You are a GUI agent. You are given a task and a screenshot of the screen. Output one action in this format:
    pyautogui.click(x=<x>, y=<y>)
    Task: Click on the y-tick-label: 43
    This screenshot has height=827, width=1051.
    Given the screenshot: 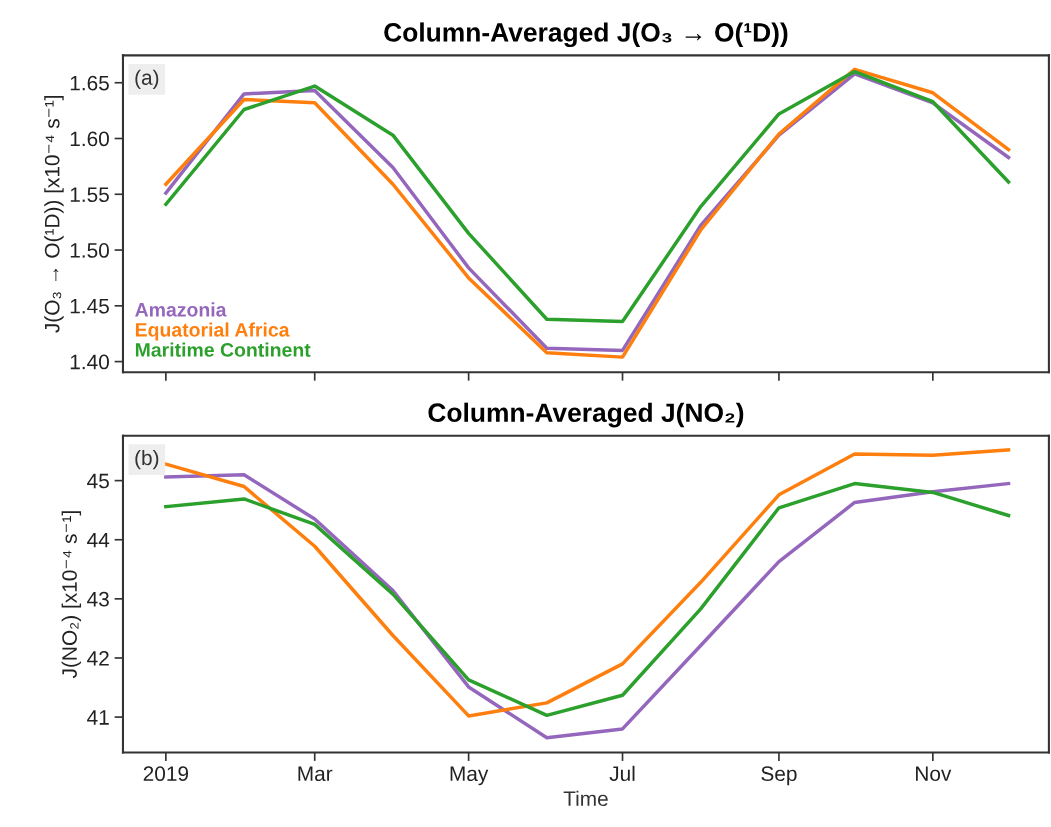 What is the action you would take?
    pyautogui.click(x=98, y=599)
    